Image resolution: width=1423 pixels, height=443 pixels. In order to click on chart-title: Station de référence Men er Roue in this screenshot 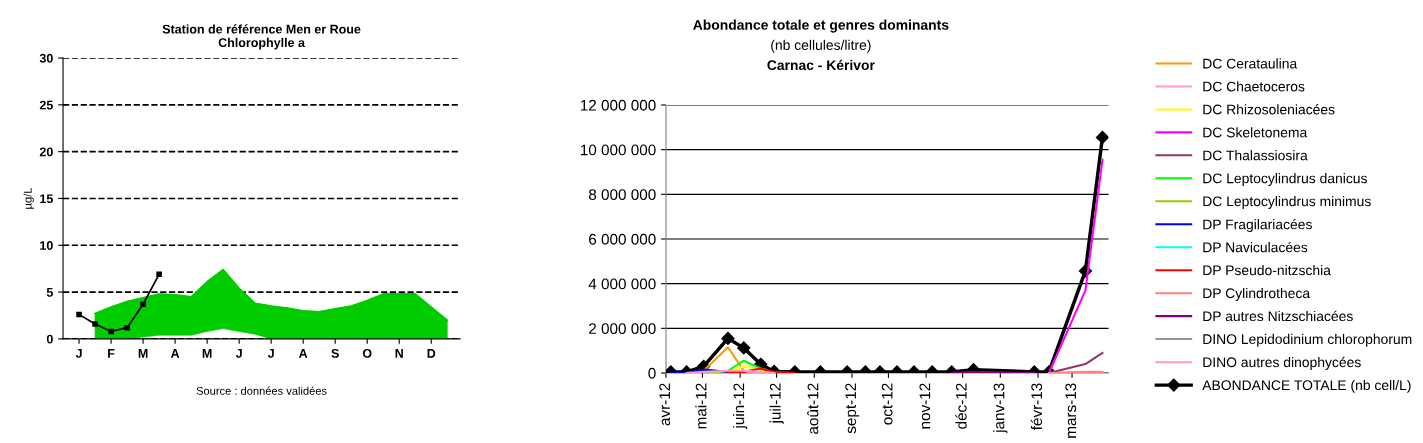, I will do `click(261, 29)`.